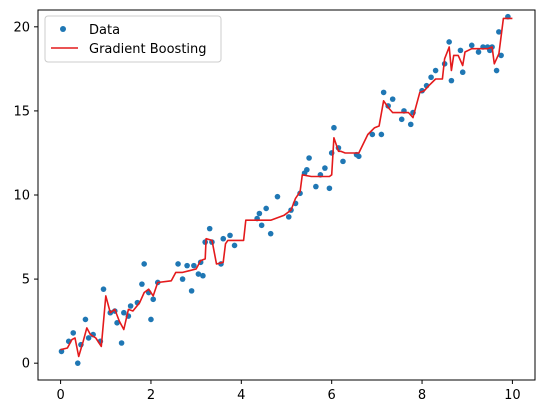  What do you see at coordinates (26, 364) in the screenshot?
I see `y-tick-label: 0` at bounding box center [26, 364].